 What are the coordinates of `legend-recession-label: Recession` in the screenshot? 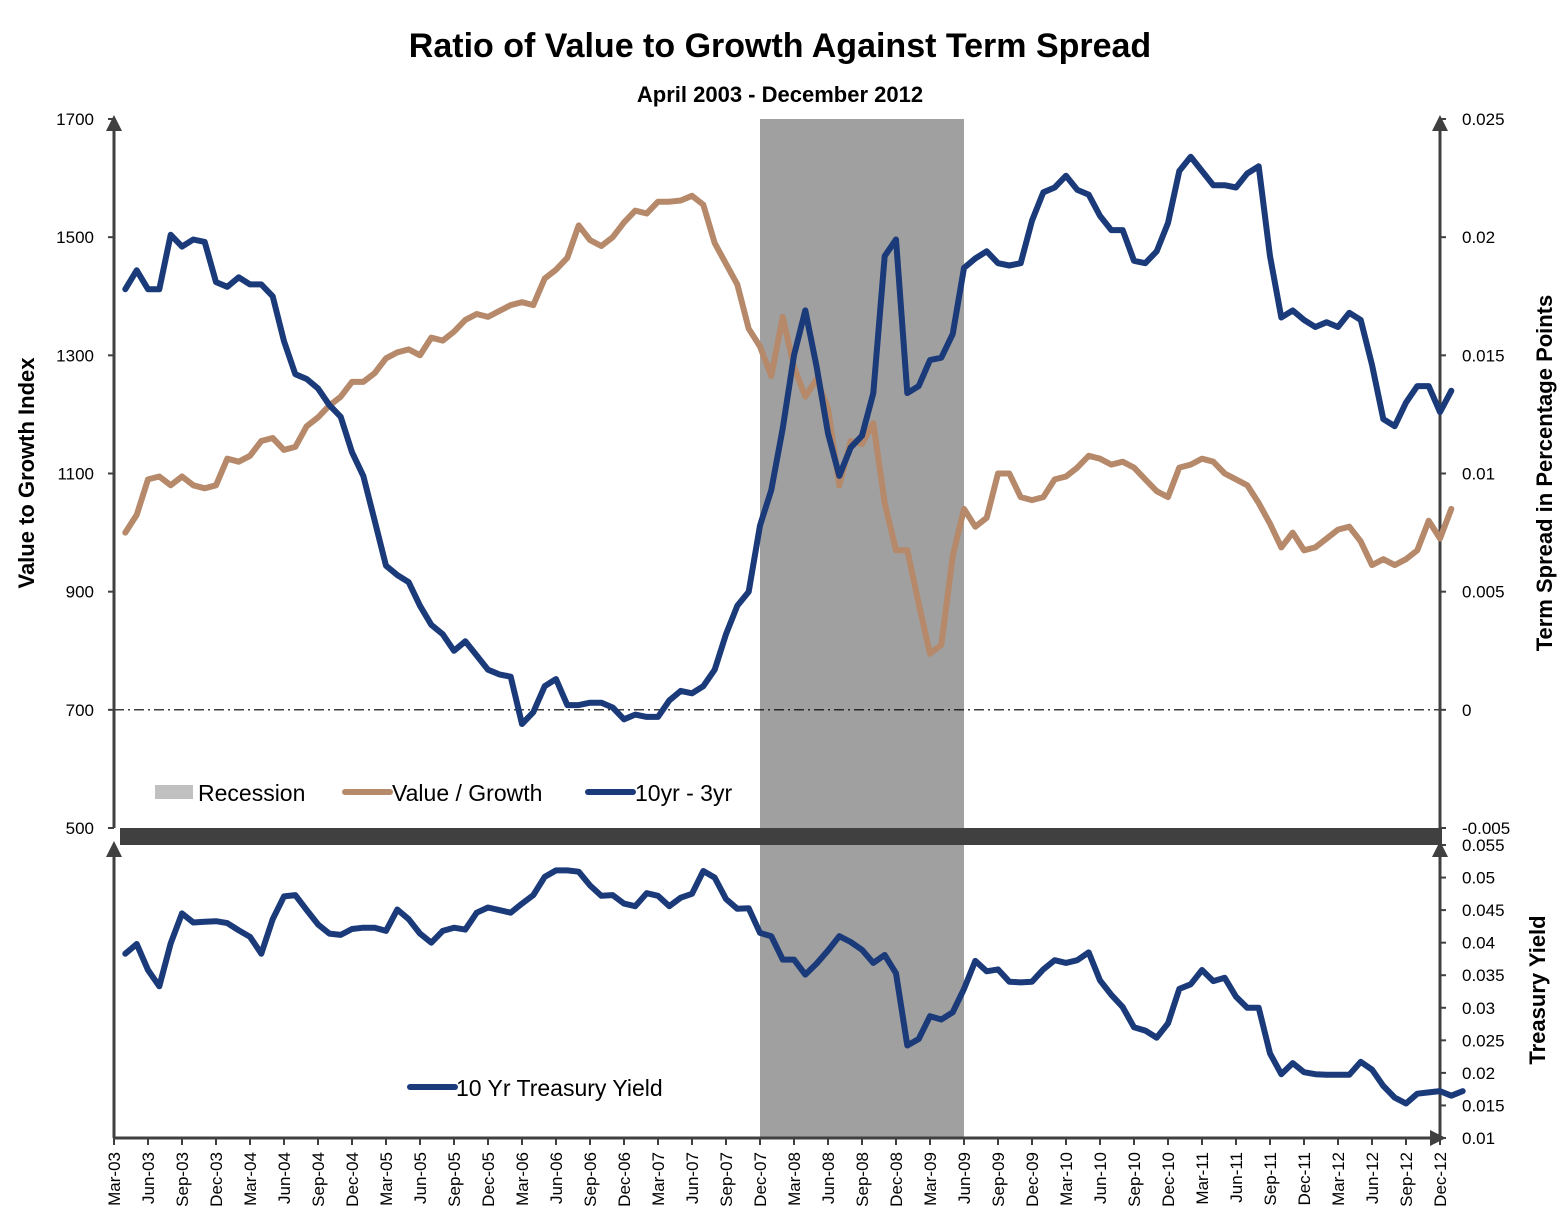 It's located at (251, 793).